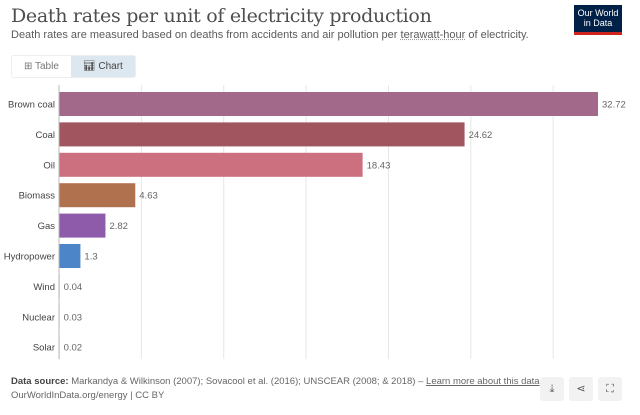 The width and height of the screenshot is (640, 415). Describe the element at coordinates (88, 395) in the screenshot. I see `credit: OurWorldInData.org/energy | CC BY` at that location.